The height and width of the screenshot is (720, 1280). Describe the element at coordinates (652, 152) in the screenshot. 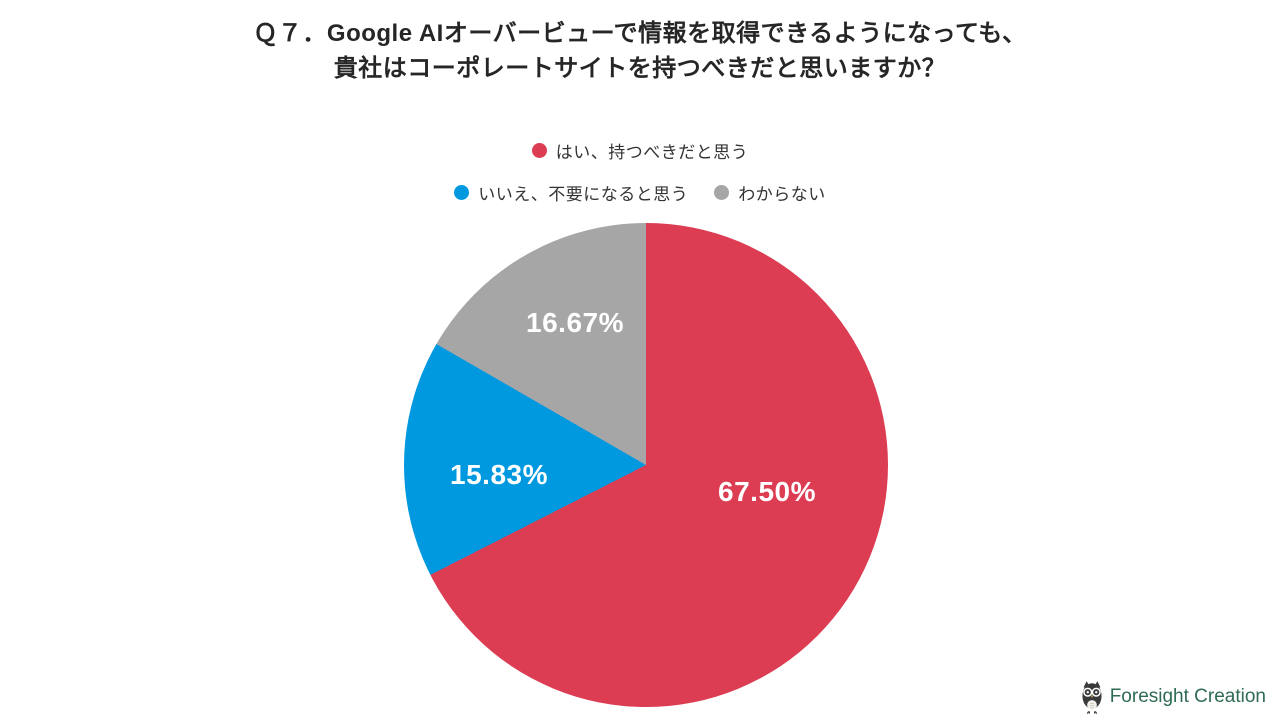

I see `legend-label-yes: はい、持つべきだと思う` at that location.